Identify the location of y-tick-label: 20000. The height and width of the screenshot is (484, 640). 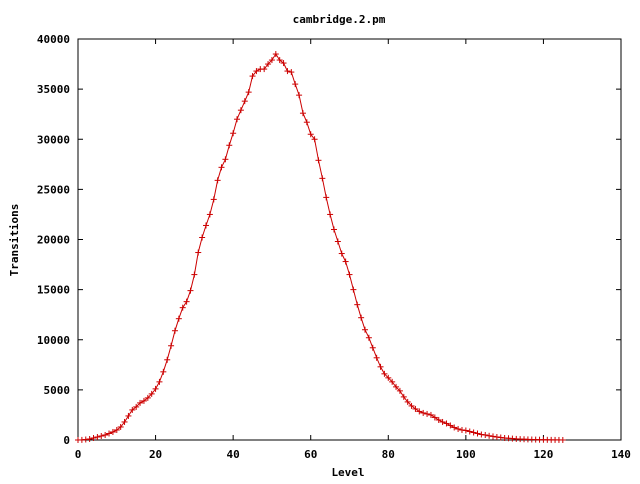
(53, 240).